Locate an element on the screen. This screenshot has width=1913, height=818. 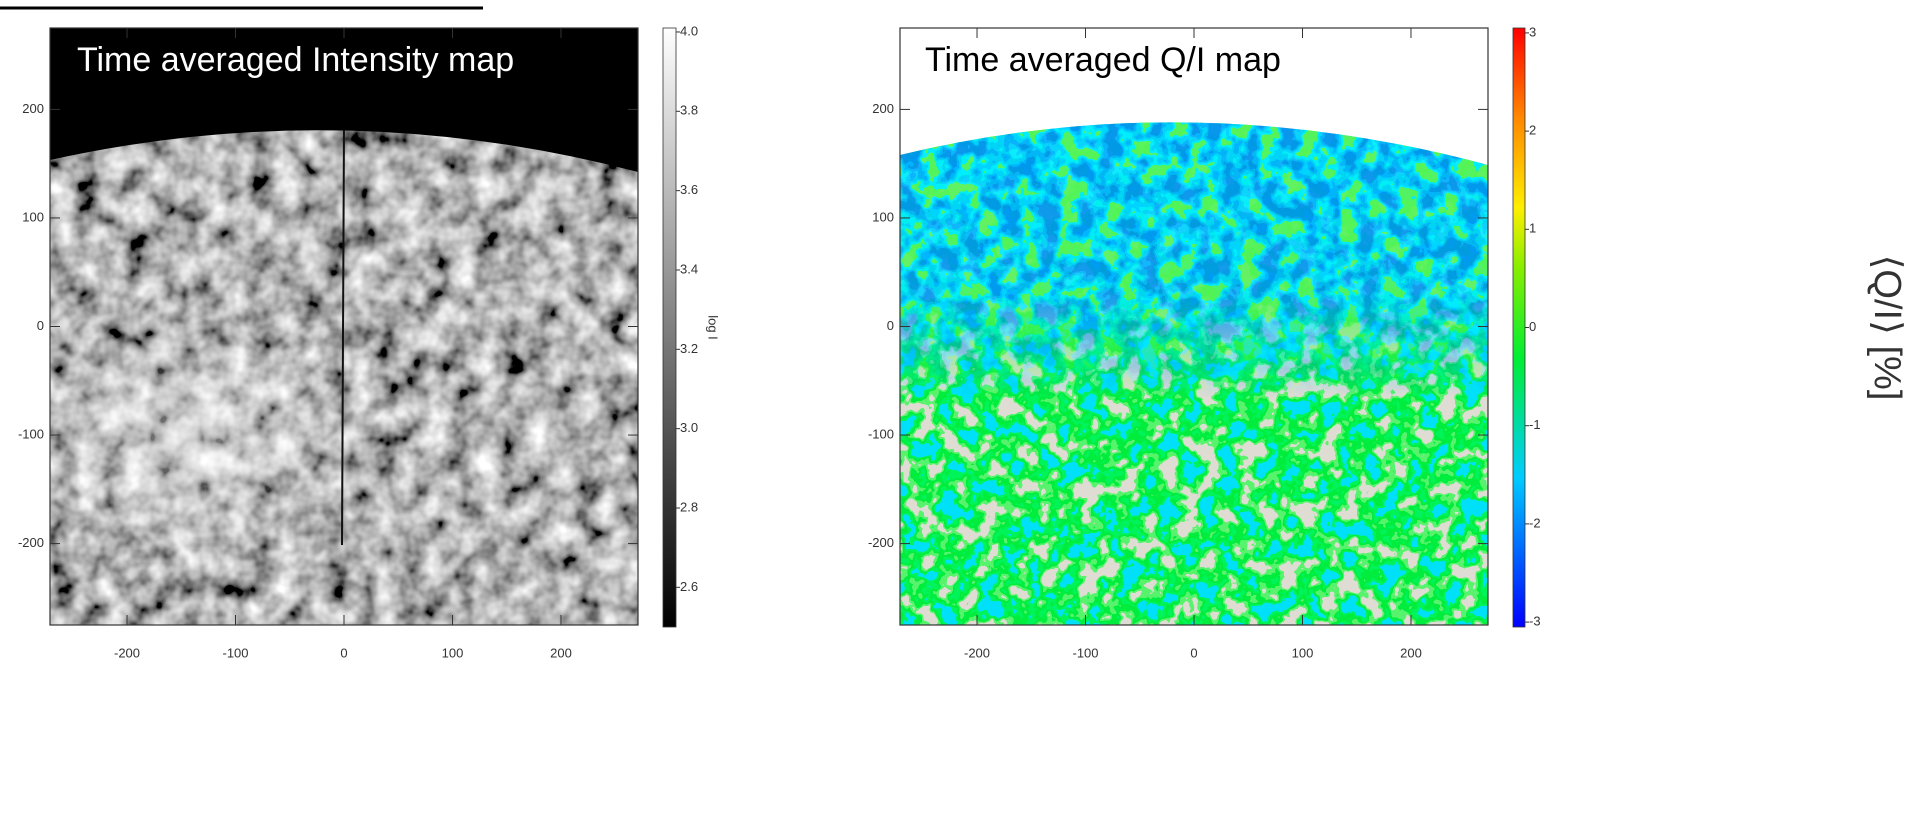
map-title: Time averaged Intensity map is located at coordinates (295, 60).